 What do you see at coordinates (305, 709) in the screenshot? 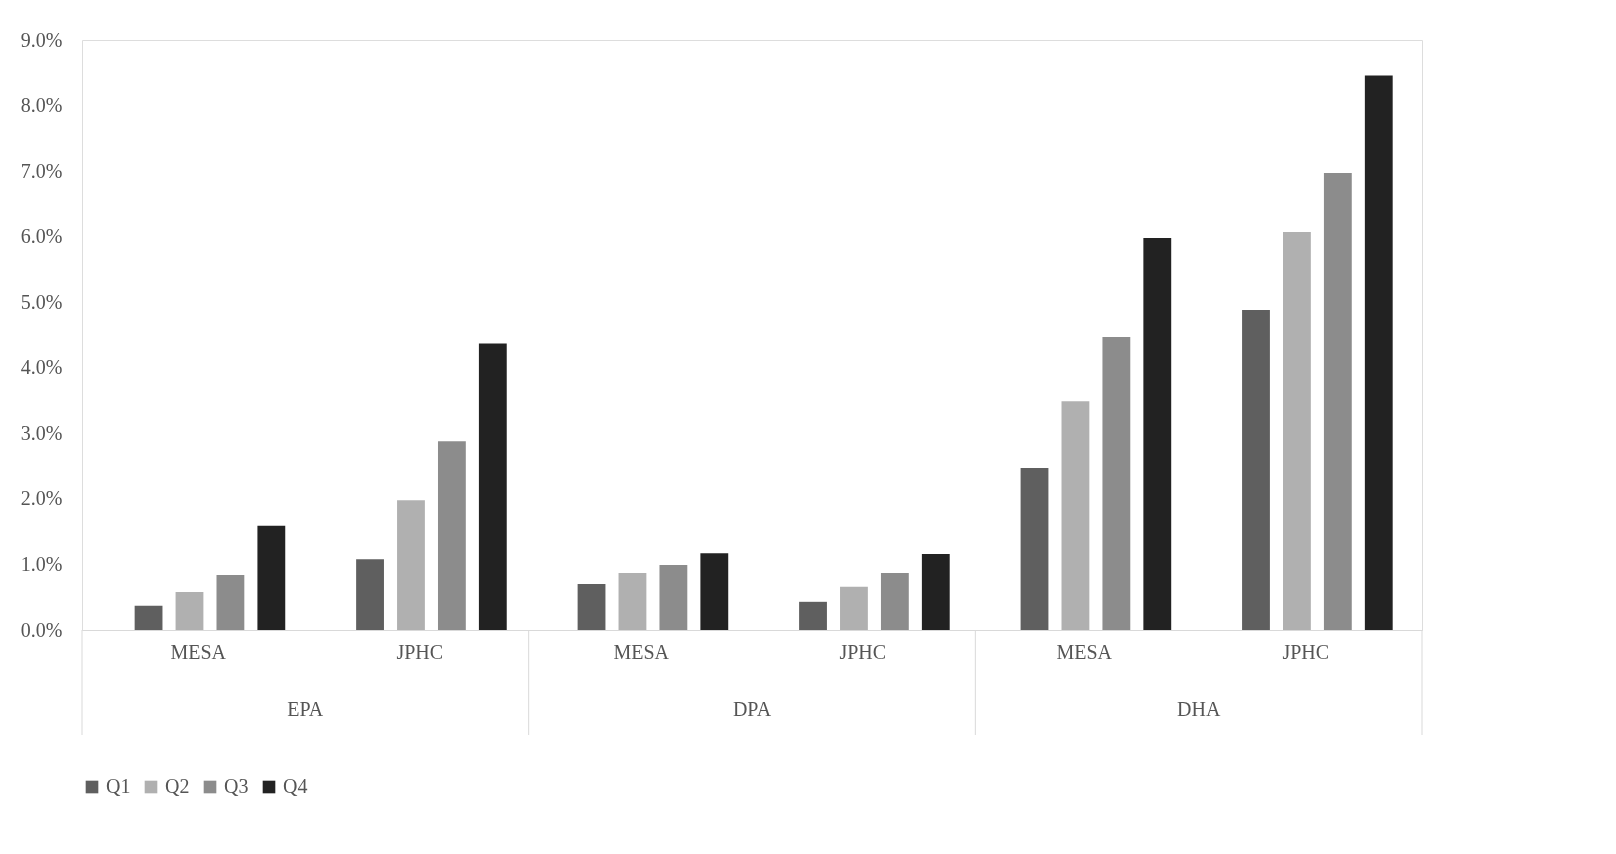
I see `text: EPA` at bounding box center [305, 709].